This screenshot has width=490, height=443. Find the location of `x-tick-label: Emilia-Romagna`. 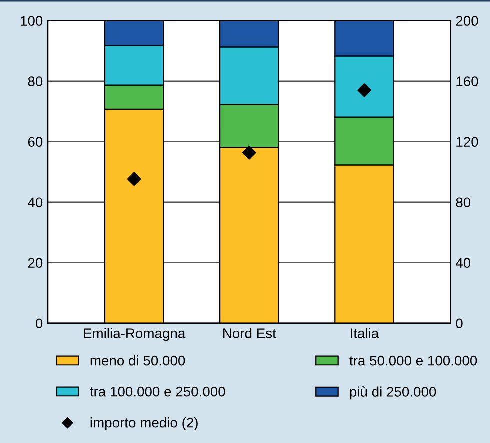

x-tick-label: Emilia-Romagna is located at coordinates (135, 335).